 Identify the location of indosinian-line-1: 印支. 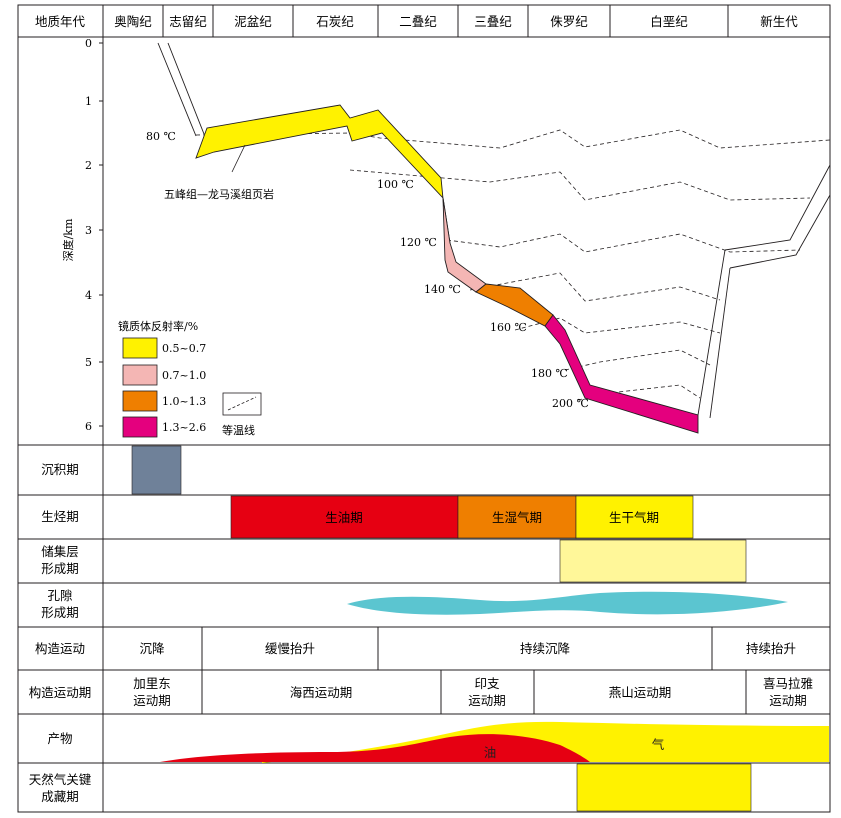
(487, 683).